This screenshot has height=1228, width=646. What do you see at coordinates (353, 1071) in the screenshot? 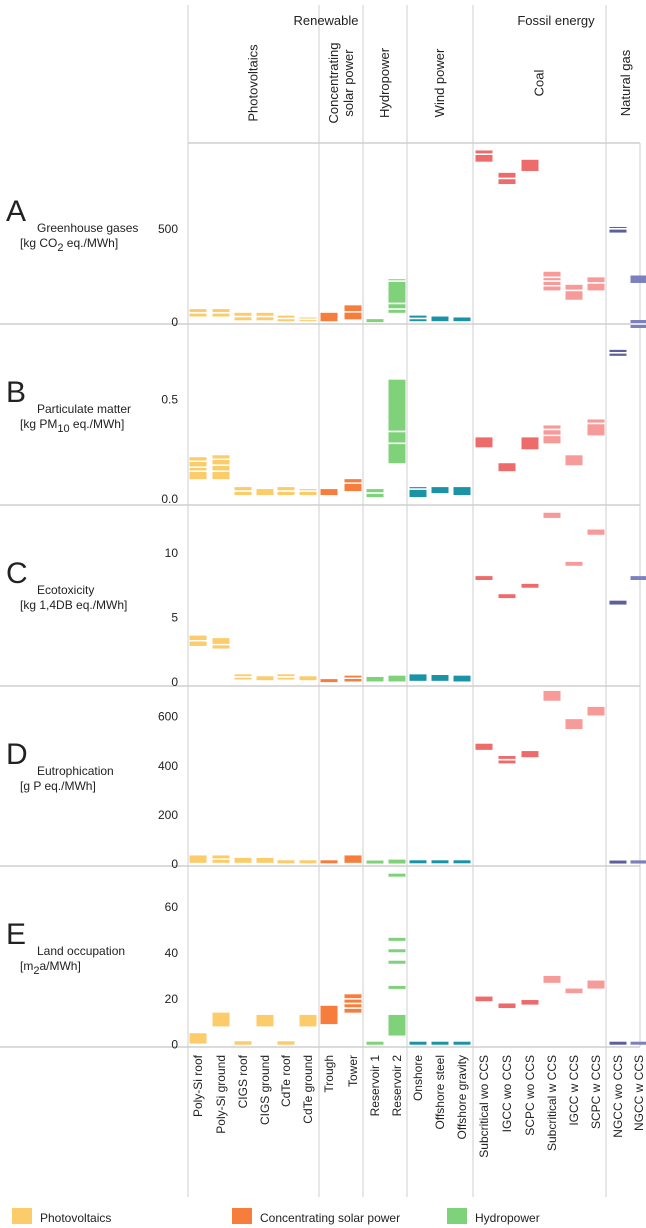
I see `x-tick-label-tower: Tower` at bounding box center [353, 1071].